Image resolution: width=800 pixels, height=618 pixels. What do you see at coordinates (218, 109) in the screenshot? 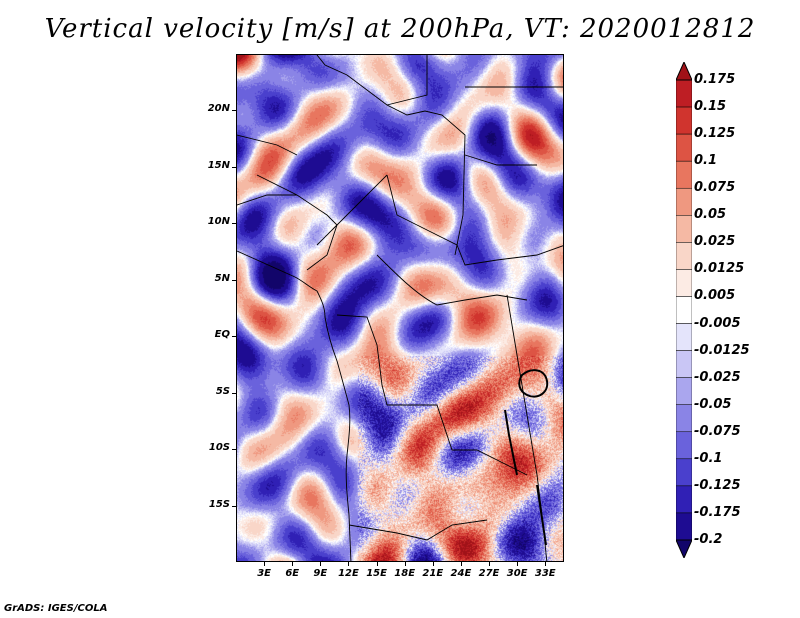
I see `lat-label: 20N` at bounding box center [218, 109].